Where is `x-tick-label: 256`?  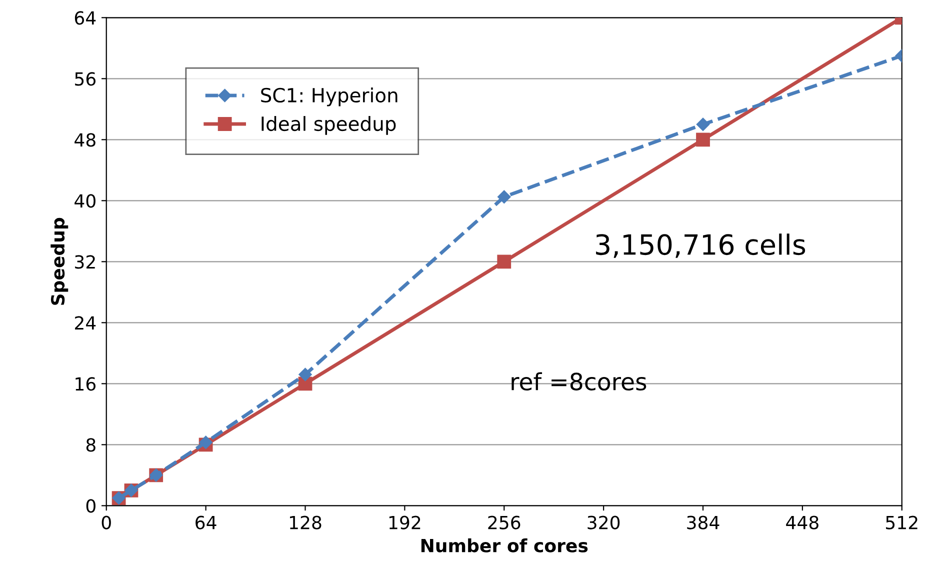 x-tick-label: 256 is located at coordinates (504, 523).